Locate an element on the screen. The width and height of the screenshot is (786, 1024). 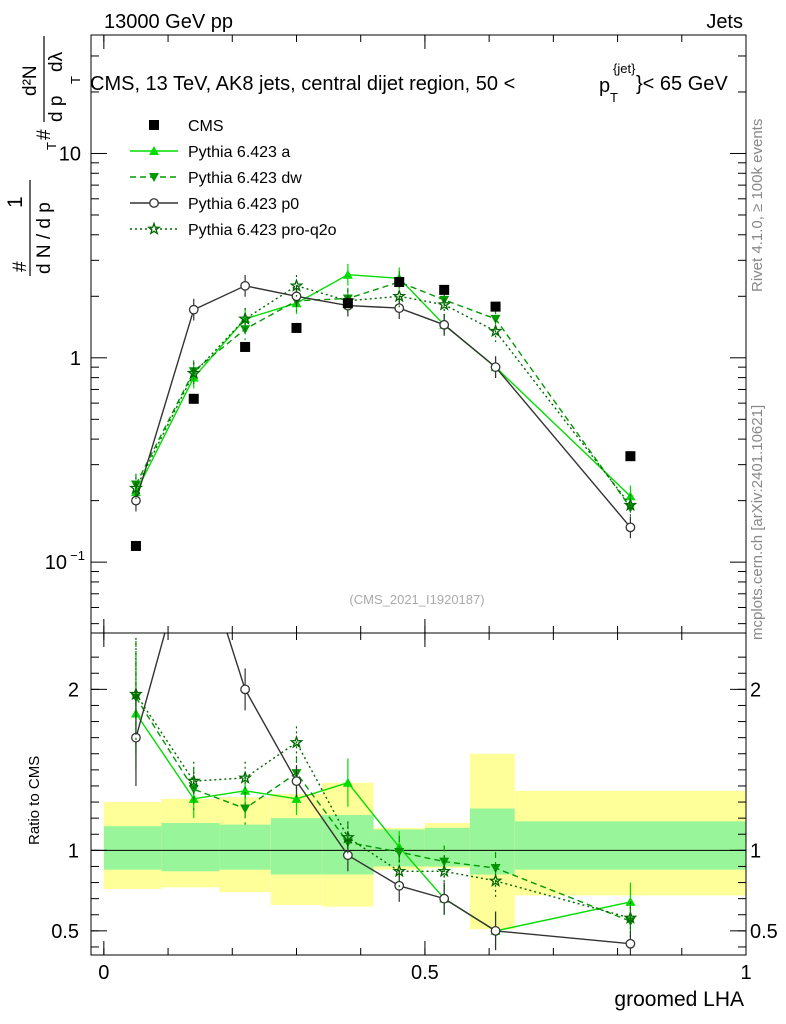
main-y-axis-label: # 1 d N / d p T # d²N d p T dλ is located at coordinates (43, 156).